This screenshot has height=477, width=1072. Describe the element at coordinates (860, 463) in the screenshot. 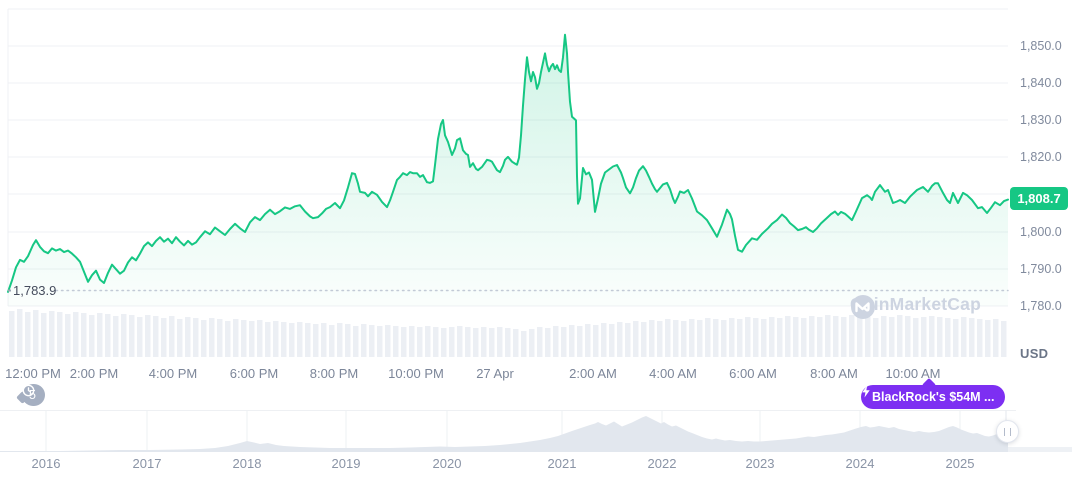

I see `navigator-year-label: 2024` at that location.